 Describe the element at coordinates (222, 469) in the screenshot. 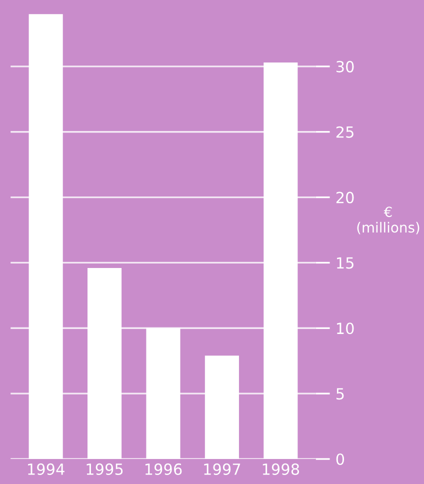

I see `x-tick-label: 1997` at that location.